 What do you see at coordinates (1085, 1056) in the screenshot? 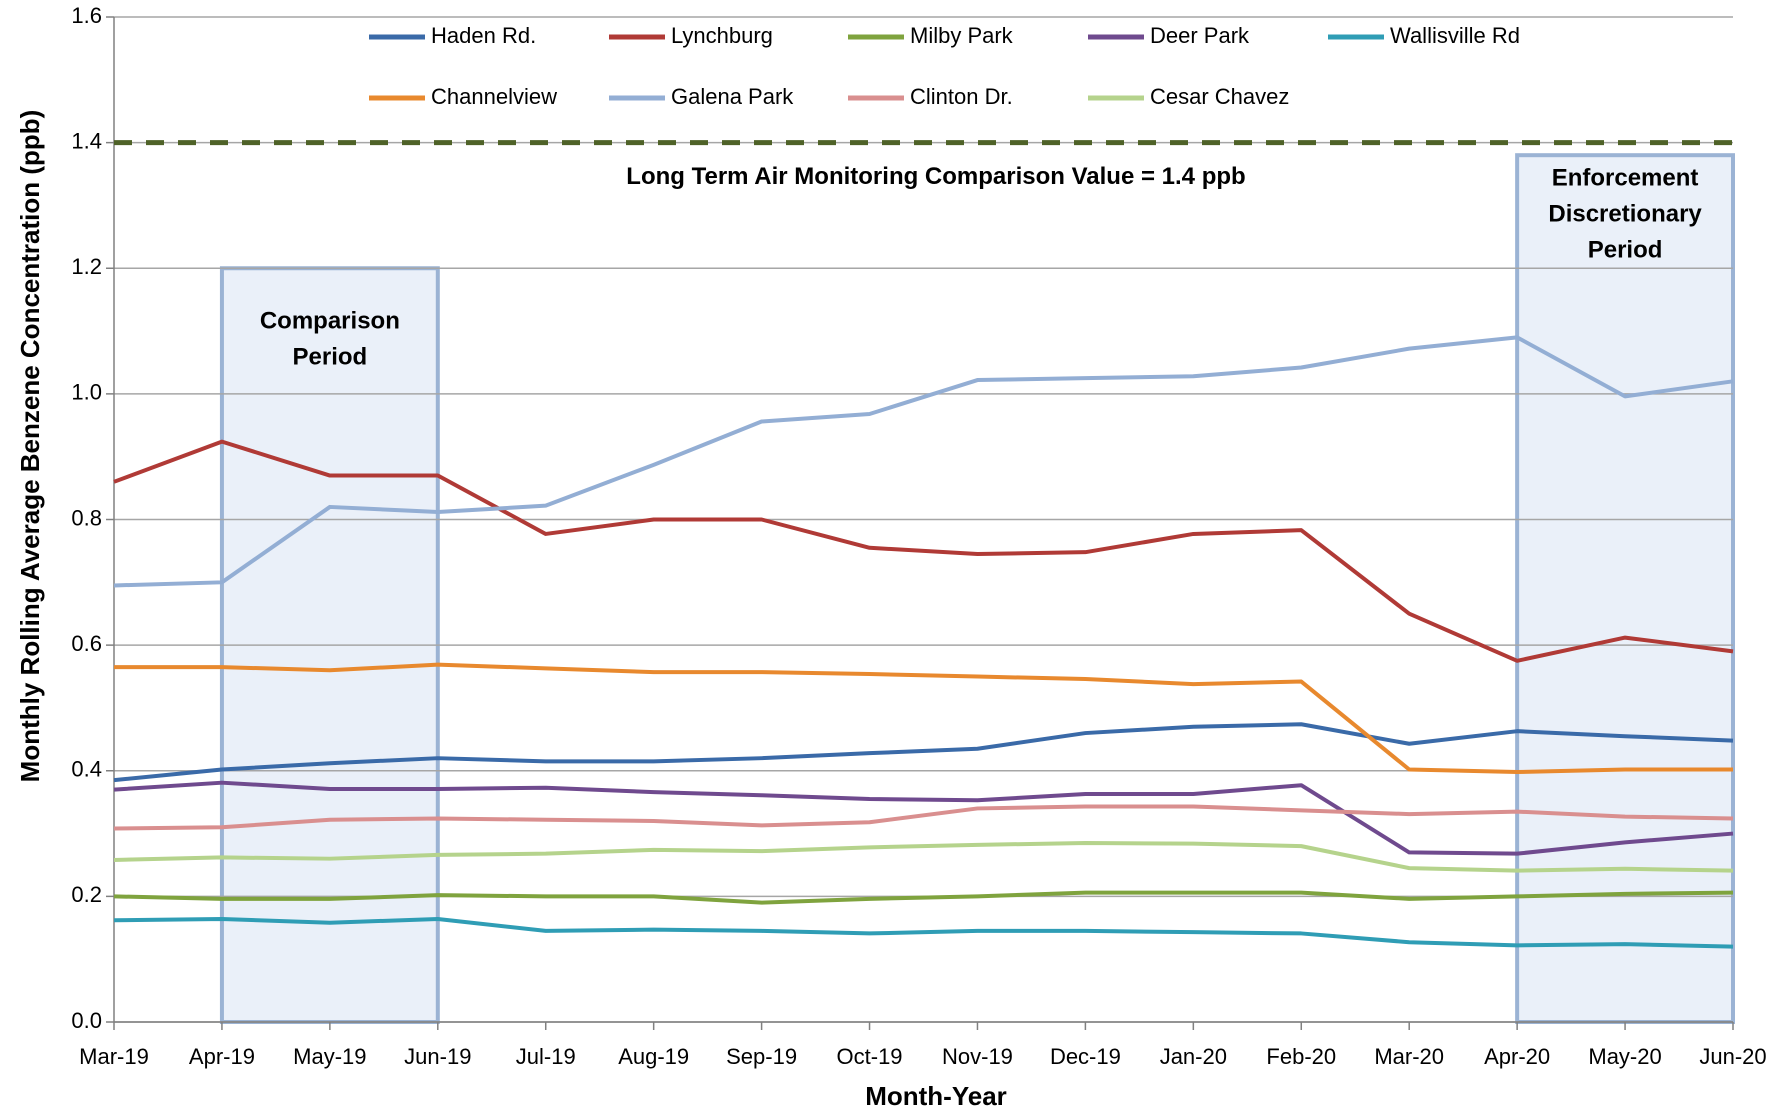
I see `x-tick-label: Dec-19` at bounding box center [1085, 1056].